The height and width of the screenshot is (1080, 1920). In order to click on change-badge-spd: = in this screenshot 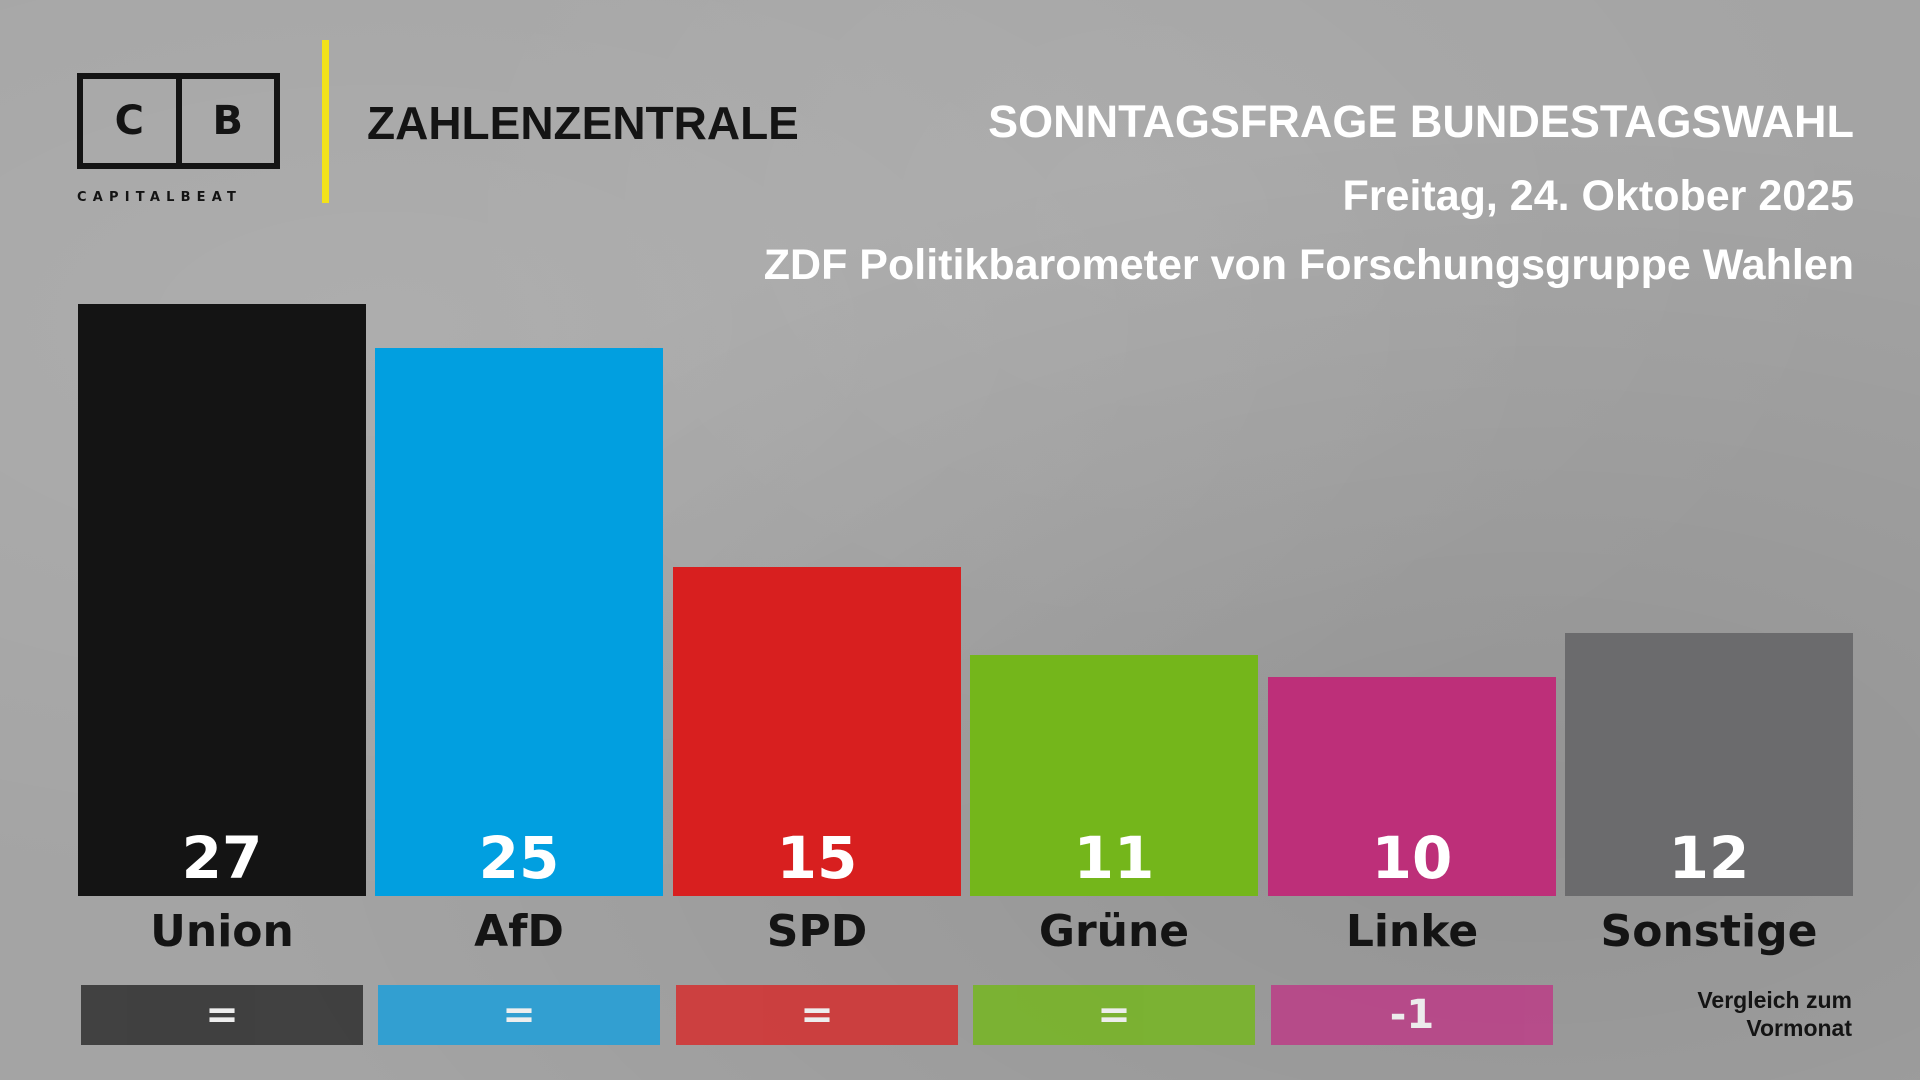, I will do `click(817, 1015)`.